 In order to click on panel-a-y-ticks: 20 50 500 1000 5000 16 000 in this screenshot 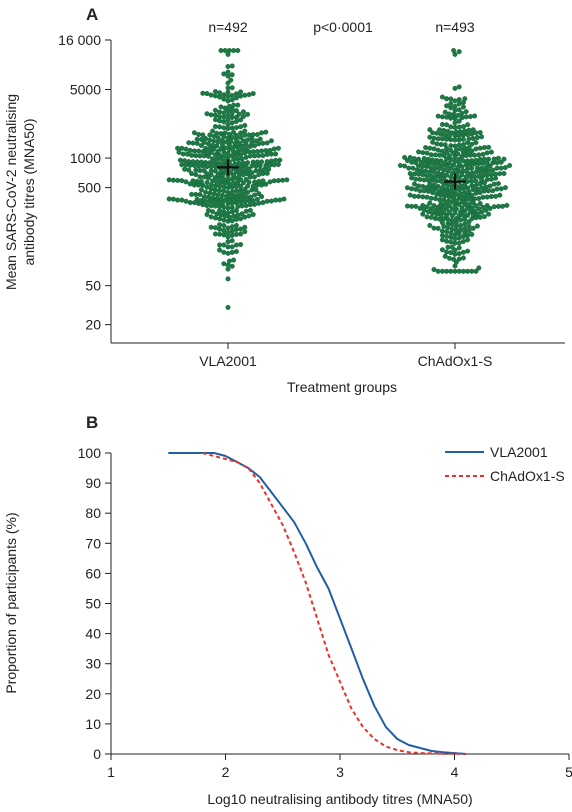, I will do `click(84, 182)`.